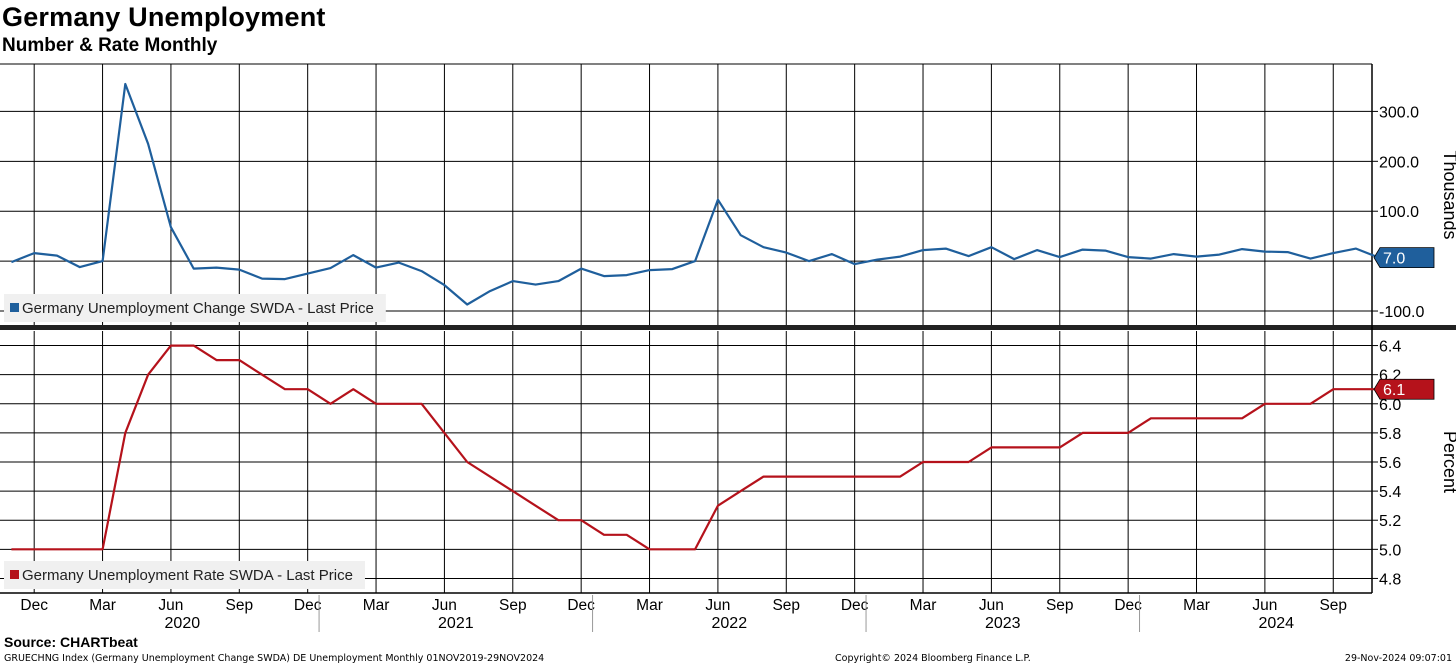 This screenshot has width=1456, height=666. Describe the element at coordinates (110, 45) in the screenshot. I see `chart-subtitle: Number & Rate Monthly` at that location.